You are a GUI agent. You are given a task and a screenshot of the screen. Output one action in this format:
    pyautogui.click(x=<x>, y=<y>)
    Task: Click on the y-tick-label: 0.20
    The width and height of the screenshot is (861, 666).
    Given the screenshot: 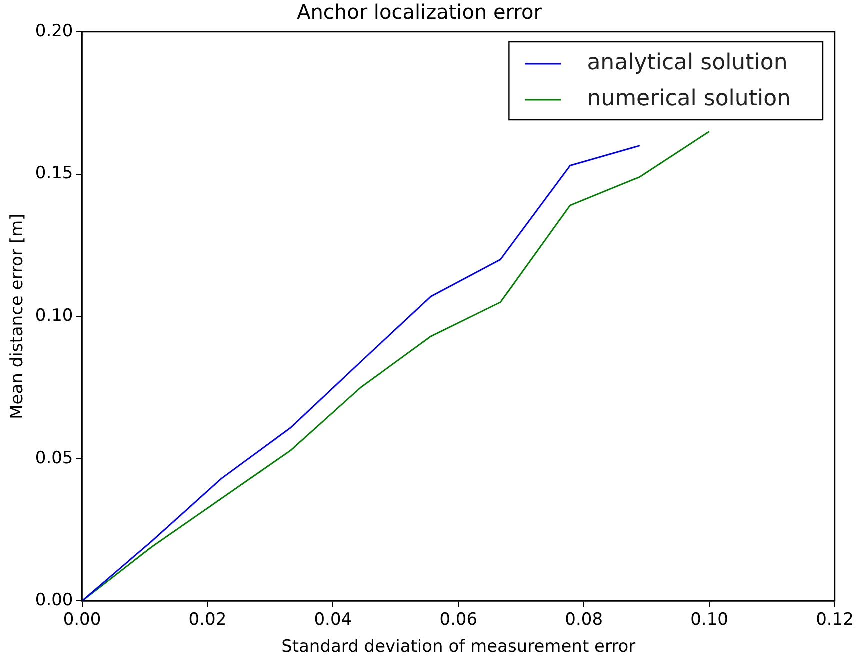 What is the action you would take?
    pyautogui.click(x=54, y=31)
    